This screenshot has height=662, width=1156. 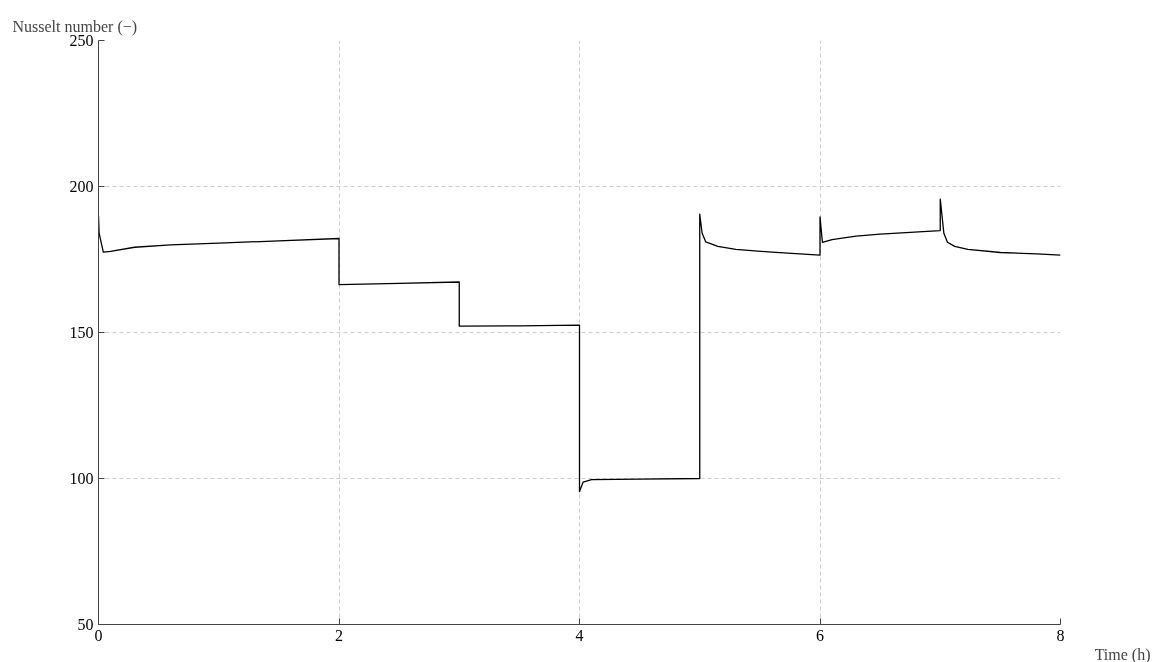 What do you see at coordinates (81, 478) in the screenshot?
I see `y-tick-label: 100` at bounding box center [81, 478].